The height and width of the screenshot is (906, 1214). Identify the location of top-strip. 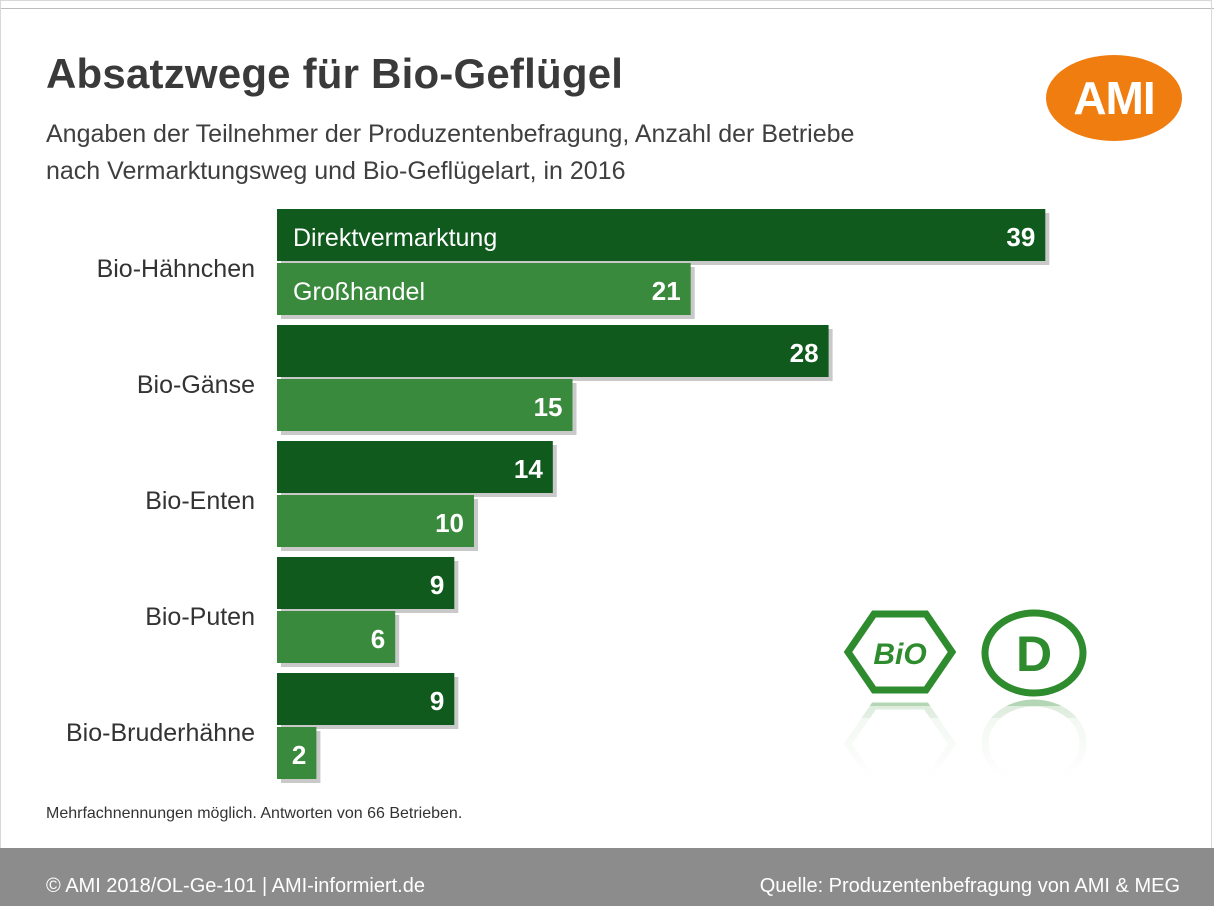
(607, 4).